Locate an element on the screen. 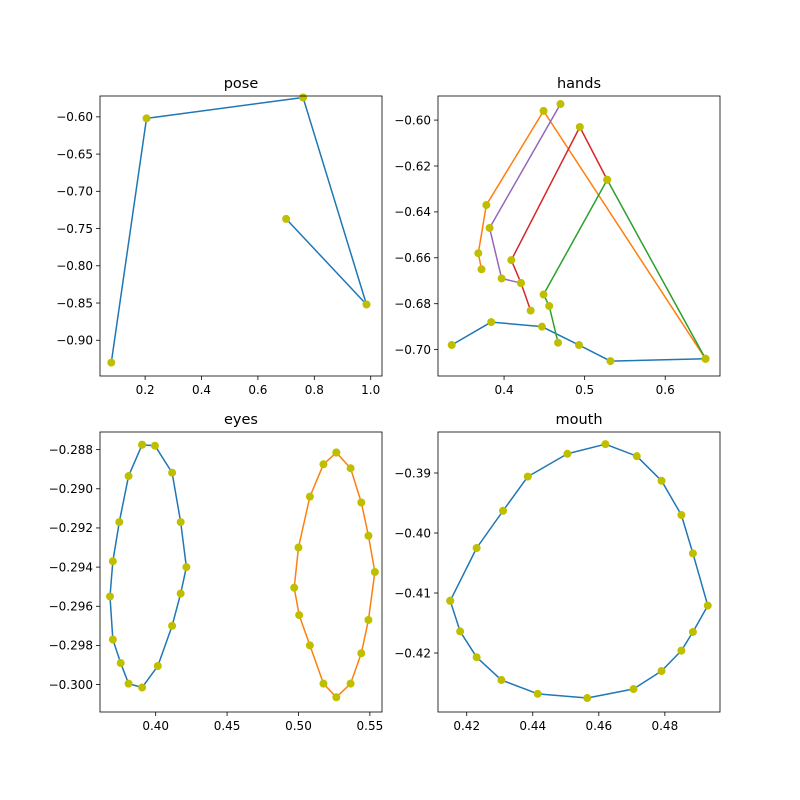 The width and height of the screenshot is (800, 800). hands-series-4-line is located at coordinates (525, 193).